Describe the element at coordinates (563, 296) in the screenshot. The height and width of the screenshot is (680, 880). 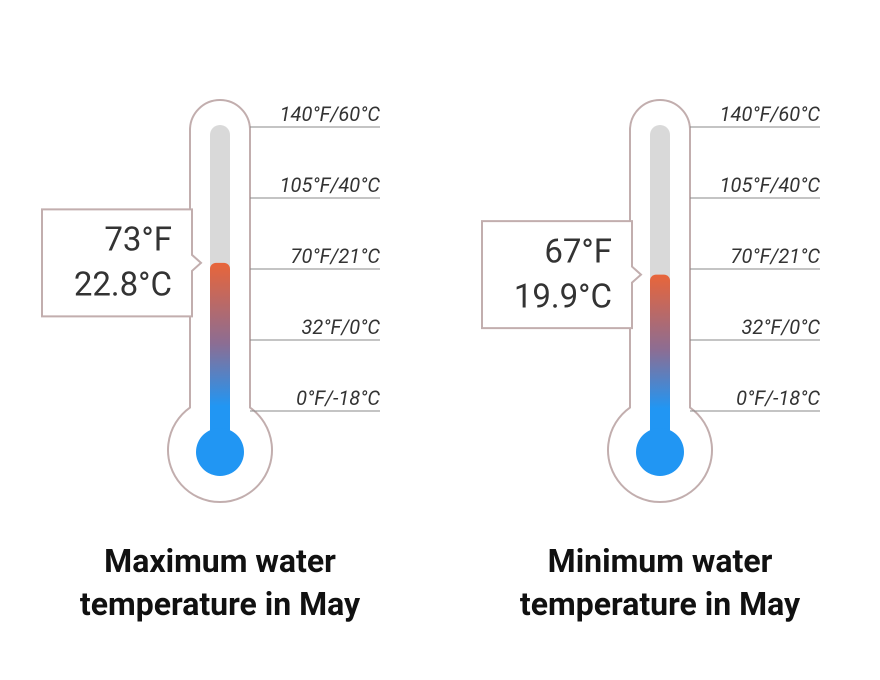
I see `callout-celsius: 19.9°C` at that location.